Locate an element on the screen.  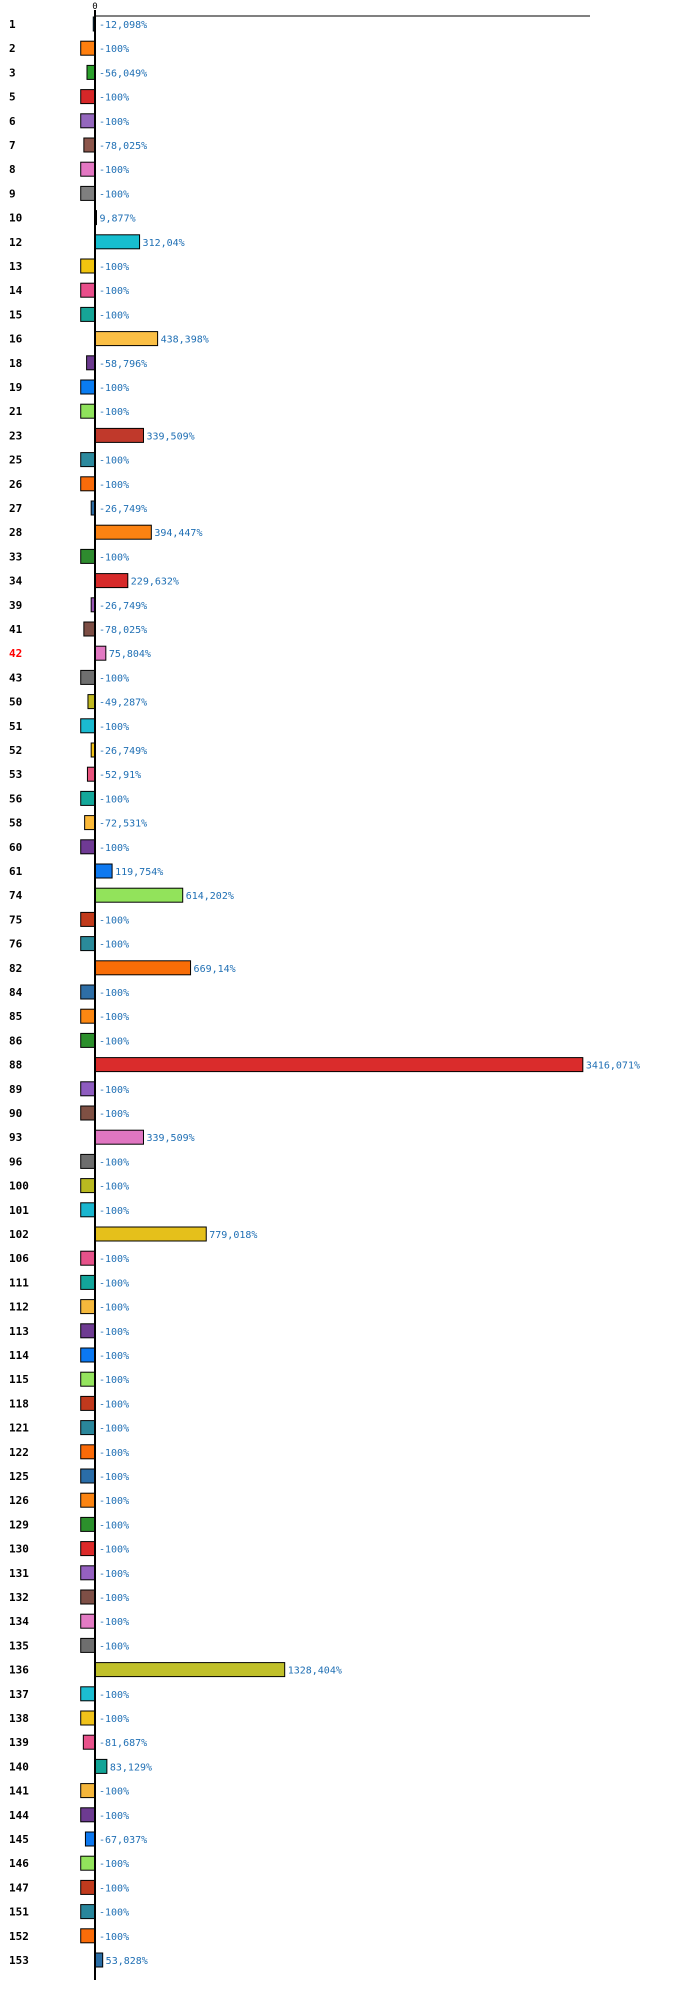
category-label: 137 is located at coordinates (19, 1694).